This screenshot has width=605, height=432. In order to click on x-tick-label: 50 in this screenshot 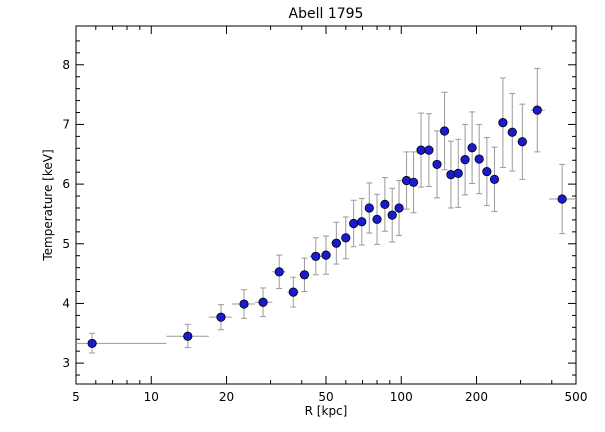, I will do `click(325, 397)`.